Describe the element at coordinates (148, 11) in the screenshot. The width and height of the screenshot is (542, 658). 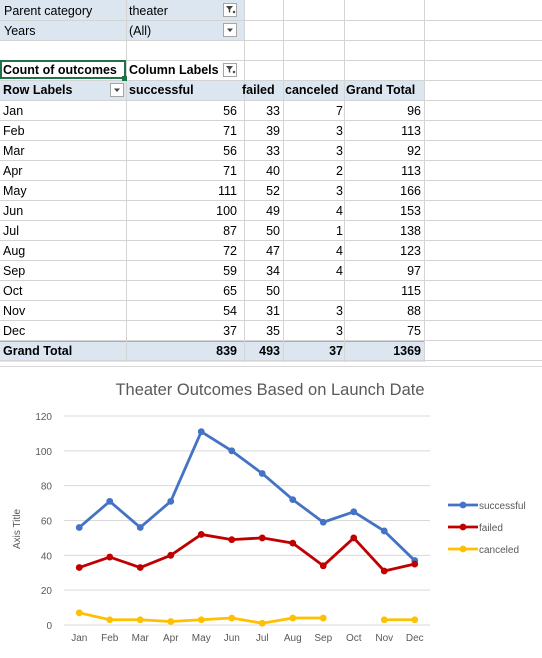
I see `filter-value-parent-category: theater` at that location.